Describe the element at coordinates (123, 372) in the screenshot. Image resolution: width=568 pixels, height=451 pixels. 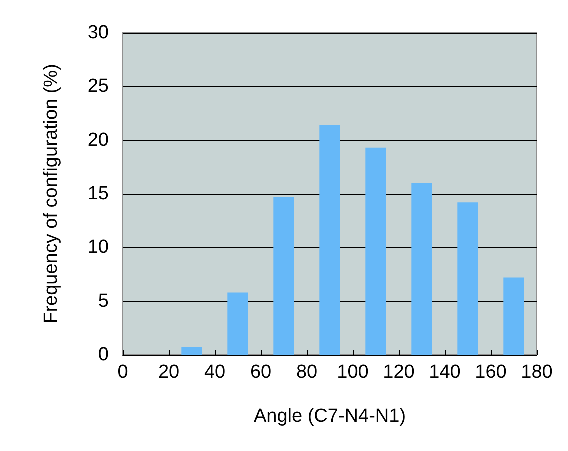
I see `x-tick-label: 0` at that location.